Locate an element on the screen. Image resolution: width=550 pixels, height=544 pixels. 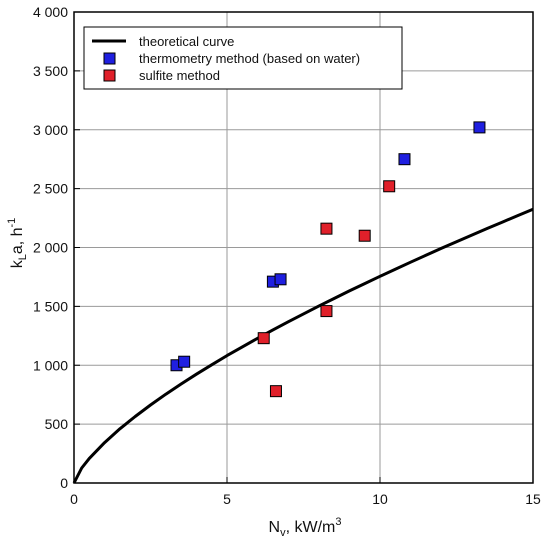
y-axis-title-rest: a, h is located at coordinates (17, 240).